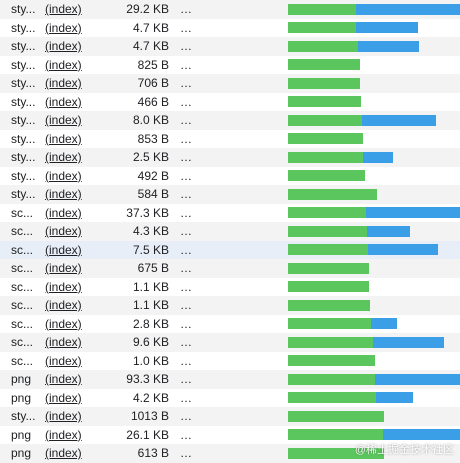 The image size is (460, 463). Describe the element at coordinates (150, 27) in the screenshot. I see `request-size: 4.7 KB` at that location.